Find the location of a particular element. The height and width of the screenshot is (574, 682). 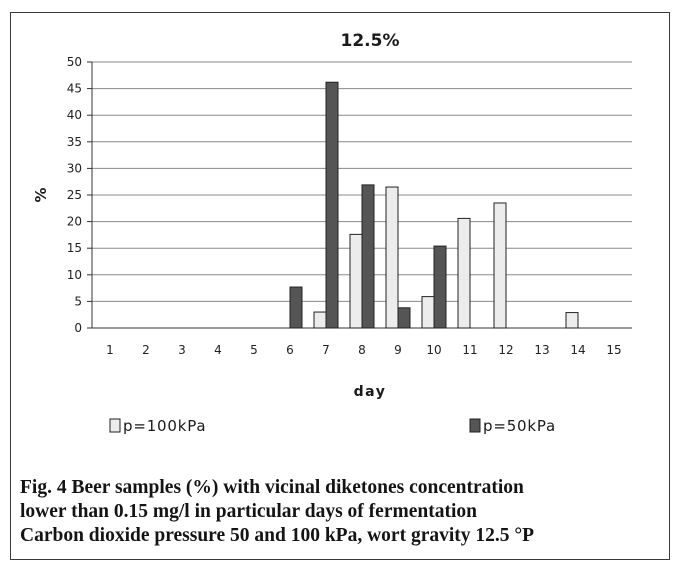

y-tick-label: 5 is located at coordinates (78, 301).